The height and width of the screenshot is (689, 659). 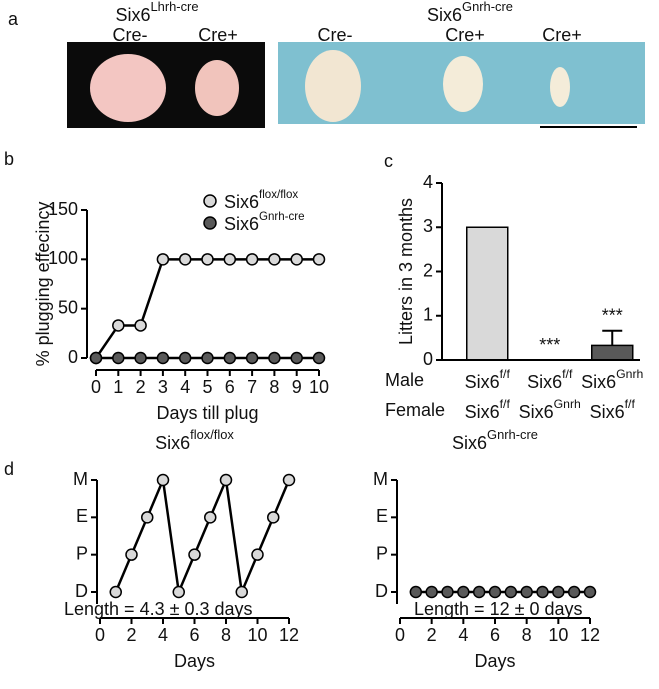 What do you see at coordinates (202, 536) in the screenshot?
I see `series-line` at bounding box center [202, 536].